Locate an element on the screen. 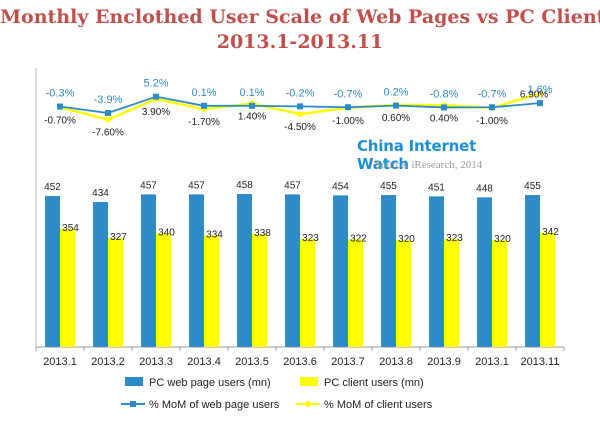 The width and height of the screenshot is (600, 427). client-mom-label: 0.60% is located at coordinates (396, 118).